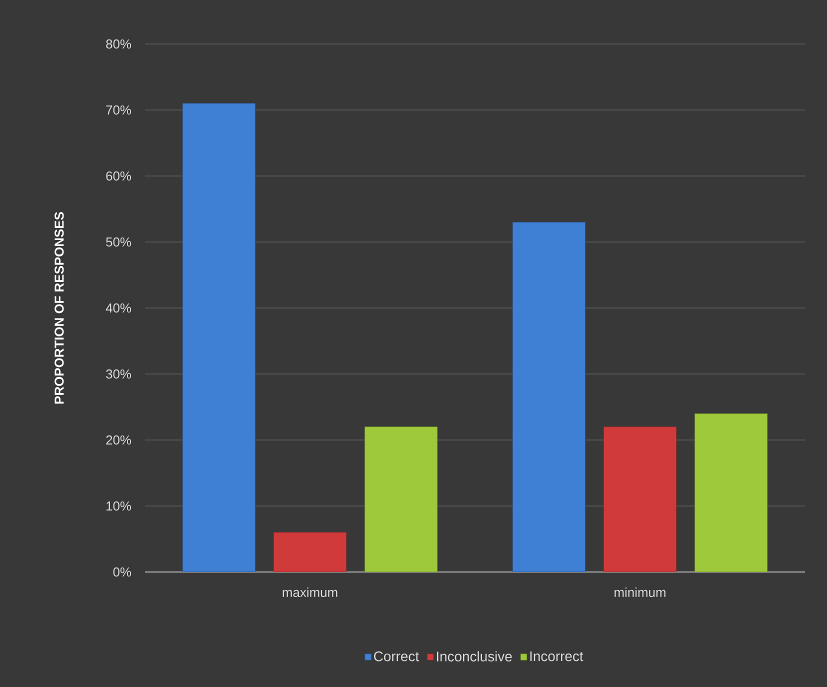 This screenshot has height=687, width=827. Describe the element at coordinates (59, 308) in the screenshot. I see `y-axis-title: PROPORTION OF RESPONSES` at that location.